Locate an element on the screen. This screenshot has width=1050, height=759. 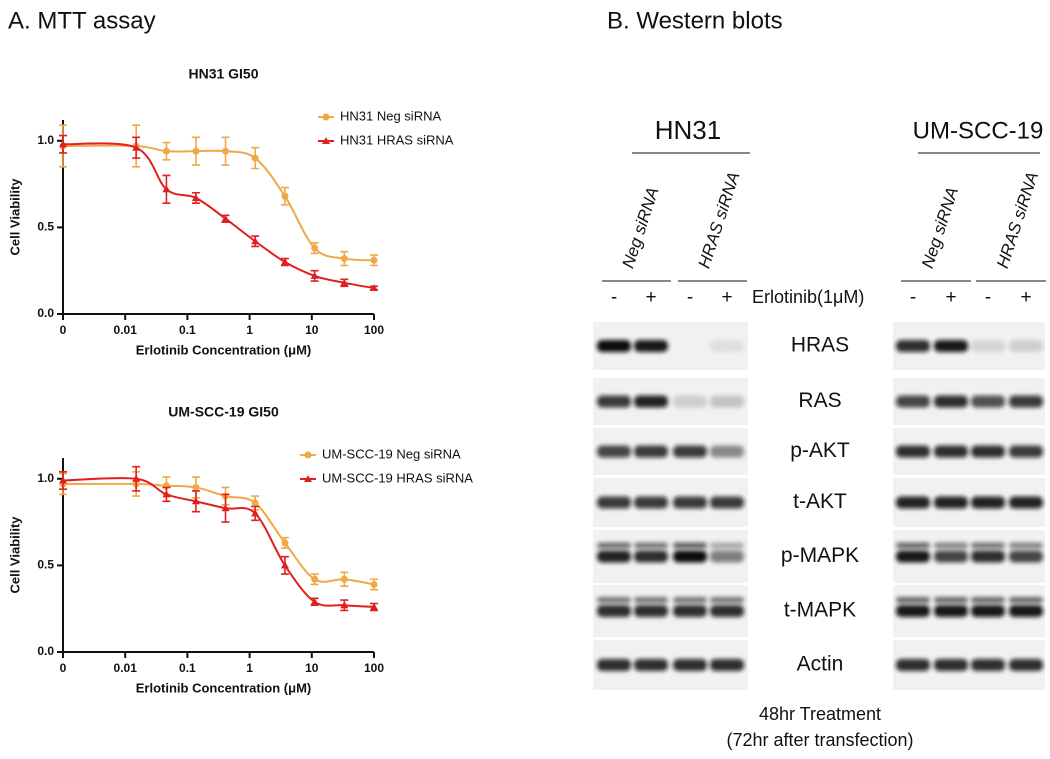
x-tick-label: 10 is located at coordinates (312, 668).